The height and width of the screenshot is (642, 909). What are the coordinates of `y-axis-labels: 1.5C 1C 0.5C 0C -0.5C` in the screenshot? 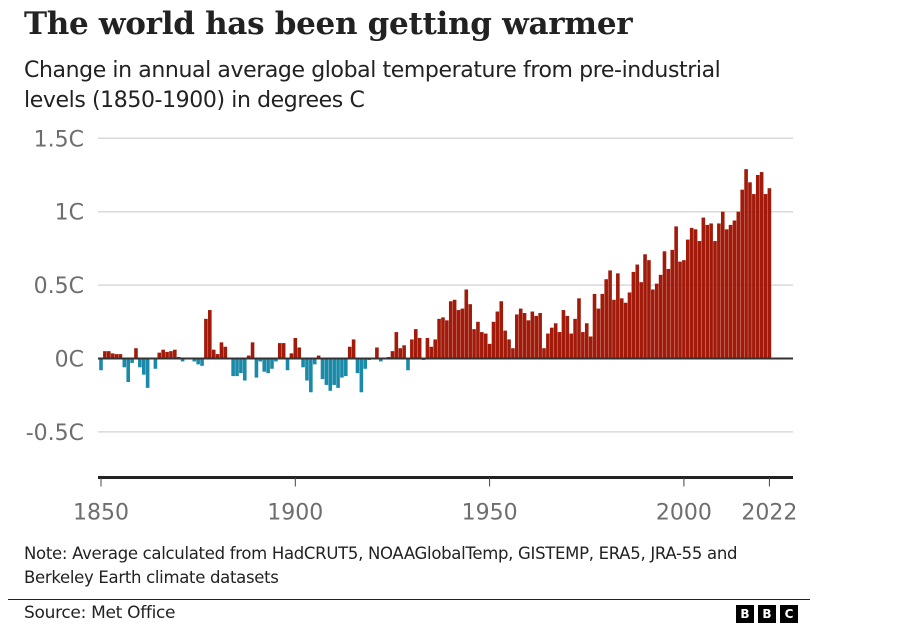 It's located at (55, 286).